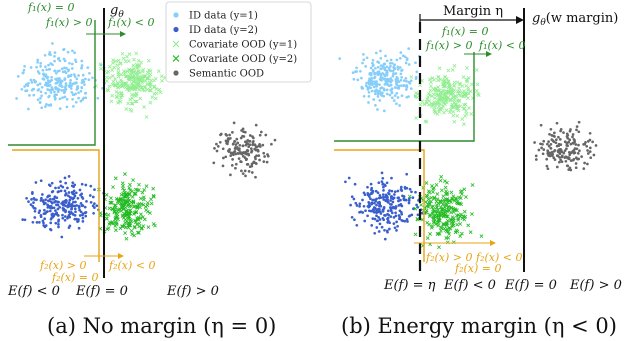 This screenshot has height=341, width=624. What do you see at coordinates (565, 146) in the screenshot?
I see `panel-b-semantic` at bounding box center [565, 146].